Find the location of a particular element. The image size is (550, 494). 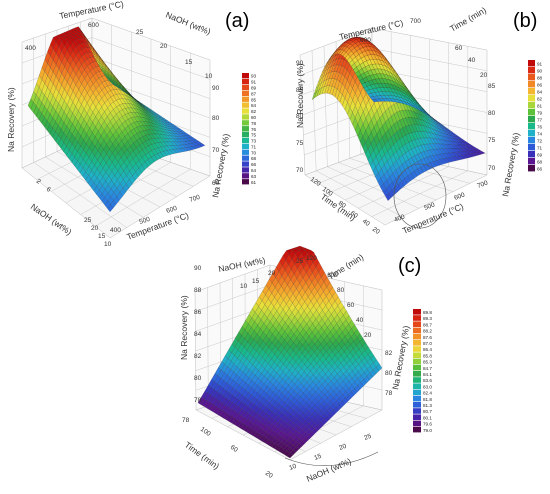

panel-c-legend-value: 88.2 is located at coordinates (427, 331).